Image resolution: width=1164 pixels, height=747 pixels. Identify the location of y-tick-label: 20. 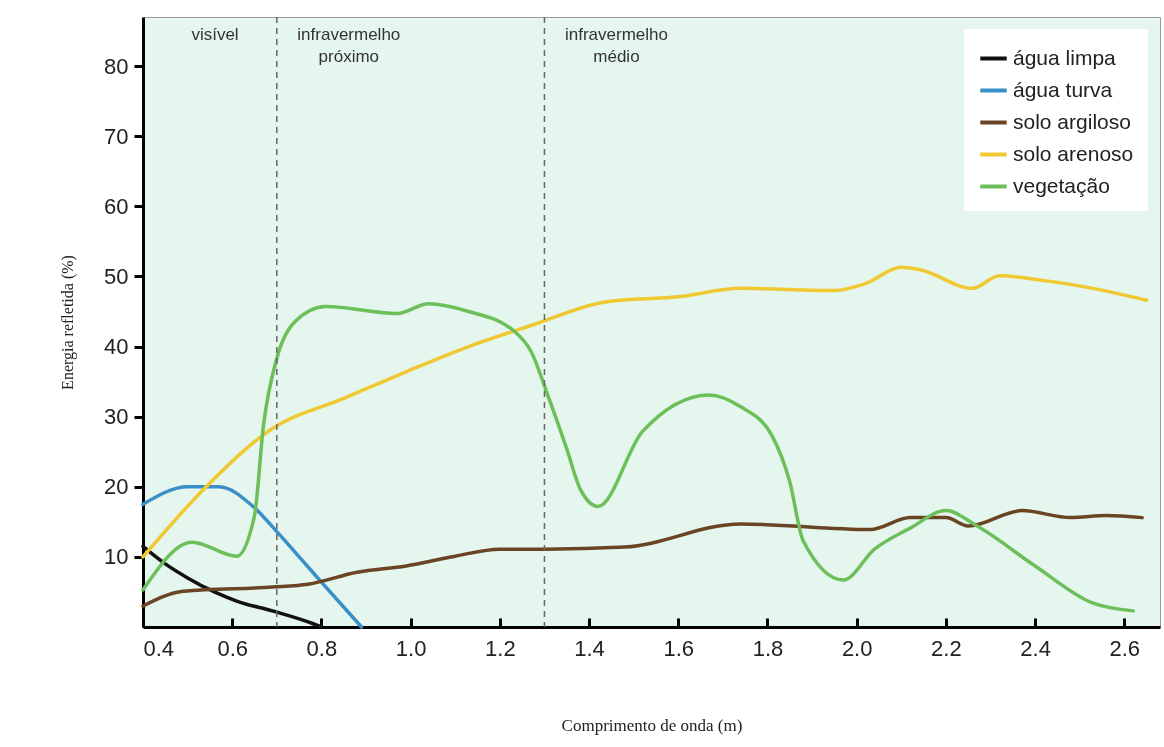
(116, 487).